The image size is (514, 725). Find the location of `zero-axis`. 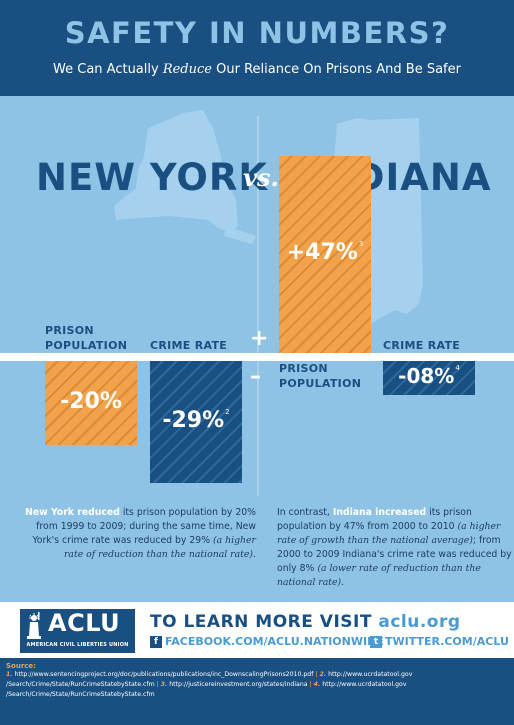

zero-axis is located at coordinates (257, 357).